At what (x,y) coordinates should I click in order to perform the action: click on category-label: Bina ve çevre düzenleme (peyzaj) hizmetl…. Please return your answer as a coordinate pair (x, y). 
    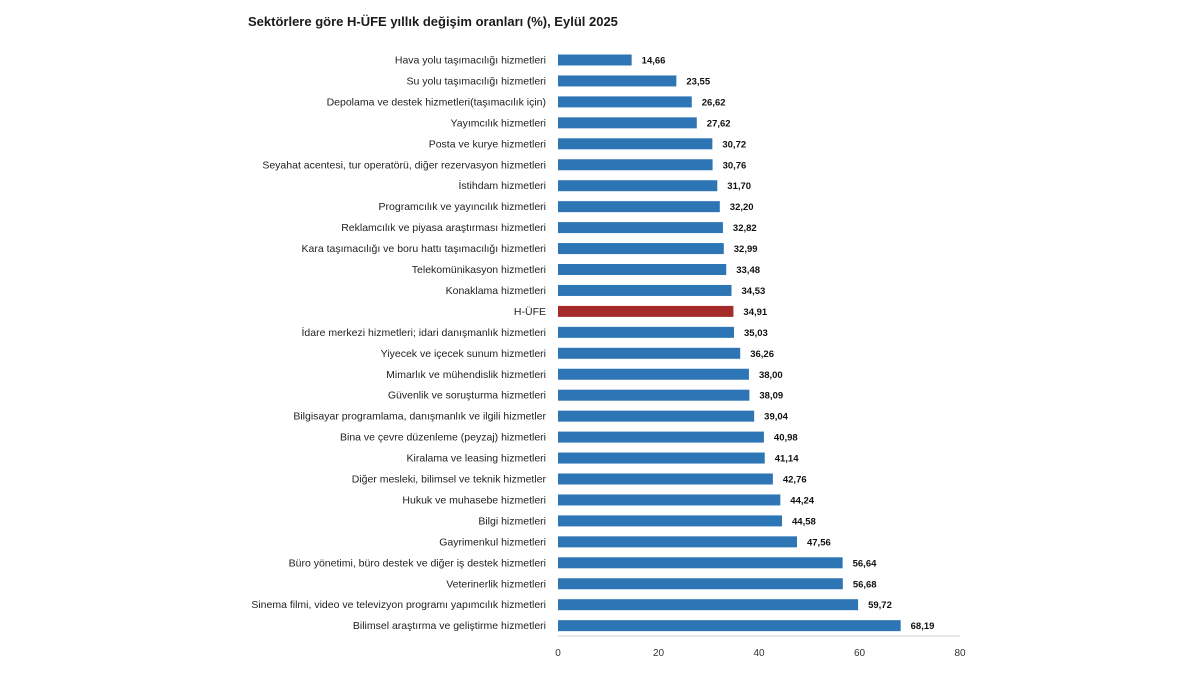
    Looking at the image, I should click on (443, 438).